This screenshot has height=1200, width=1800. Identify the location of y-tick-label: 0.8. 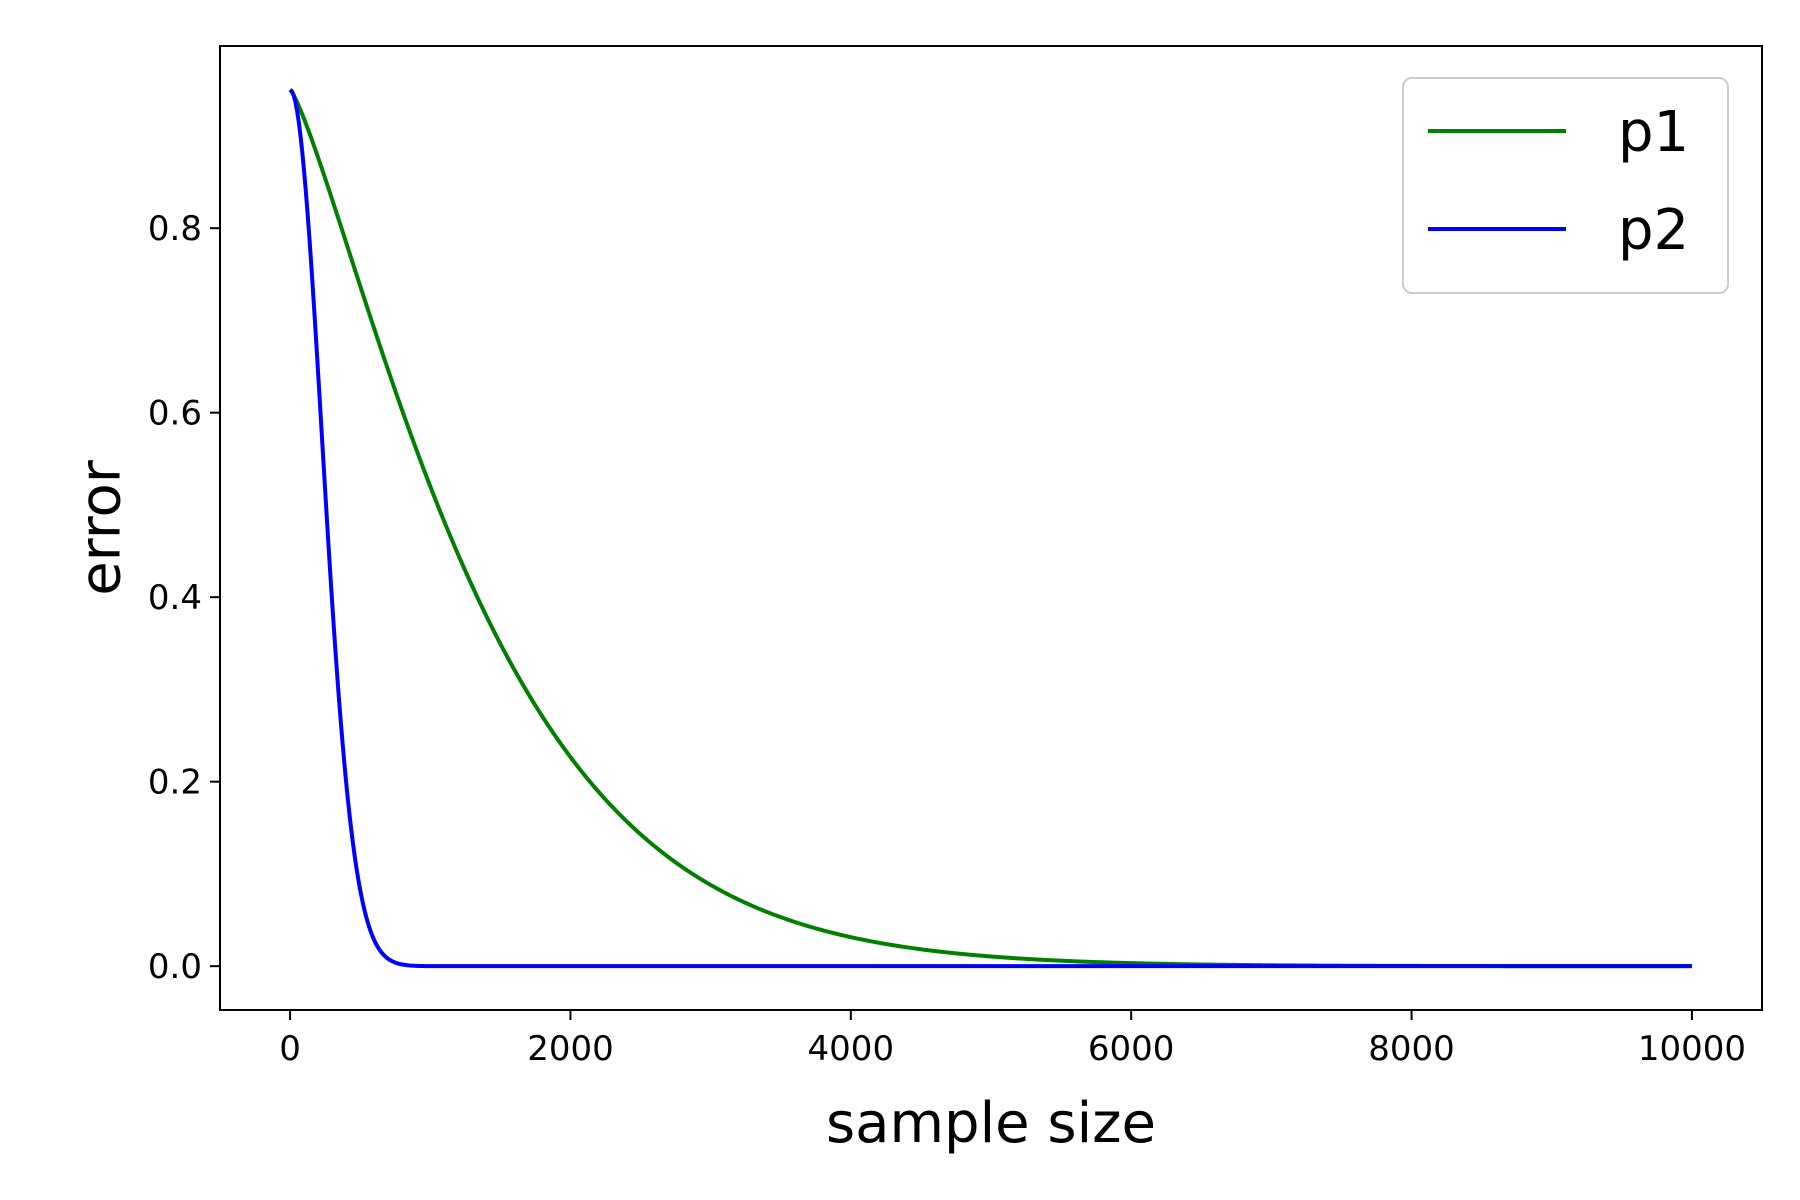
(175, 229).